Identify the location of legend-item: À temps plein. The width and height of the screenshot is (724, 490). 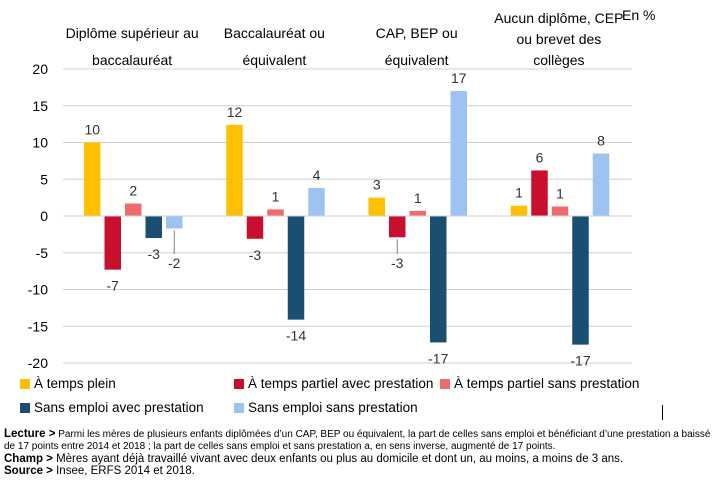
(68, 383).